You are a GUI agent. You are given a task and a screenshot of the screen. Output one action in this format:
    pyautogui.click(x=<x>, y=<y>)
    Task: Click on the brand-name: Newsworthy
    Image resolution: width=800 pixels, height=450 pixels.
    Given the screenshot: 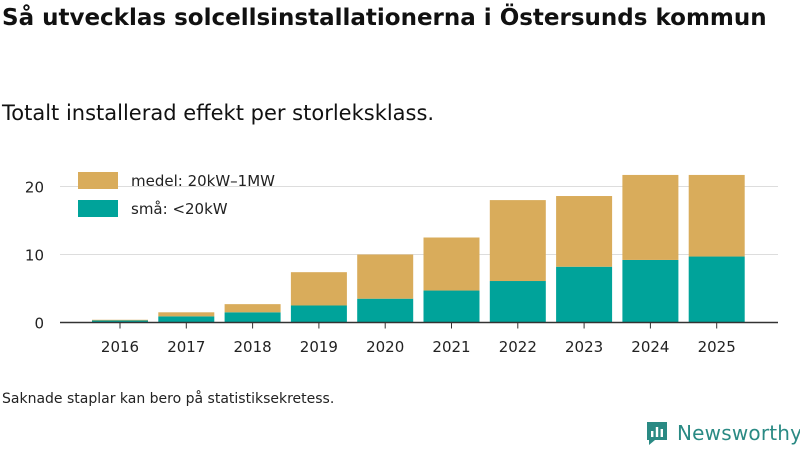 What is the action you would take?
    pyautogui.click(x=738, y=433)
    